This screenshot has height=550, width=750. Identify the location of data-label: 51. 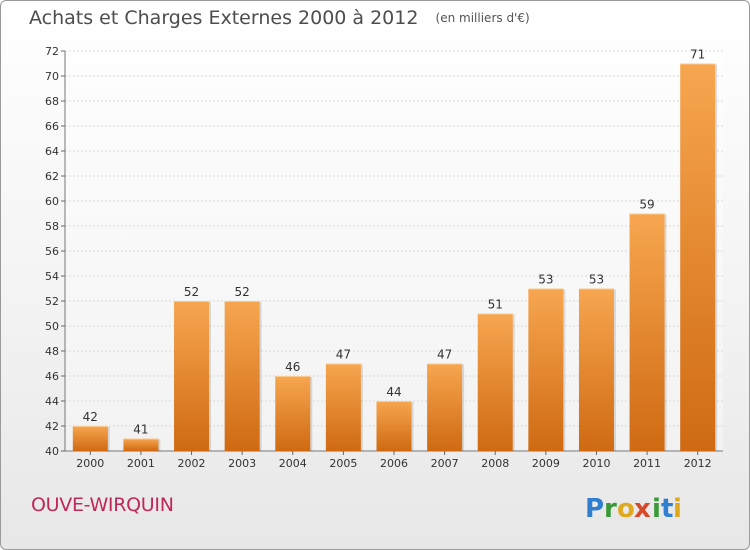
(495, 305).